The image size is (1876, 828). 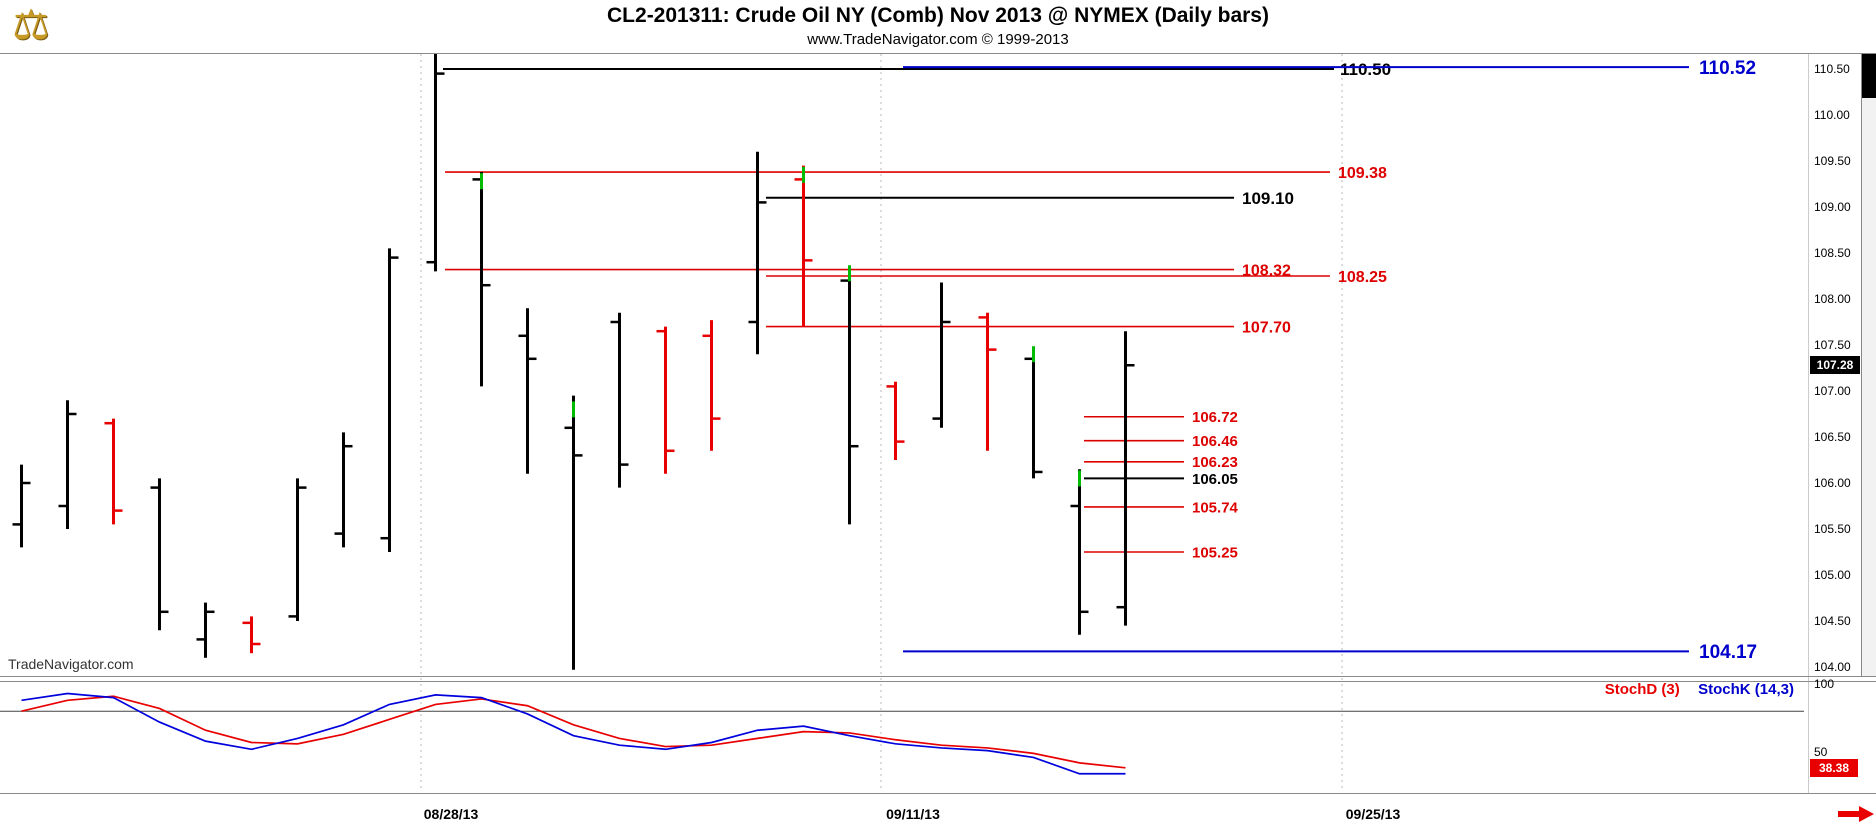 What do you see at coordinates (1868, 365) in the screenshot?
I see `vertical-scrollbar` at bounding box center [1868, 365].